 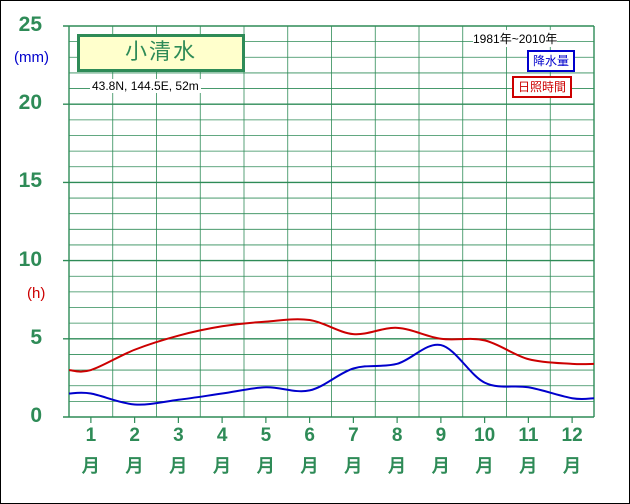 I want to click on x-tick-label-month-10: 10, so click(x=485, y=435).